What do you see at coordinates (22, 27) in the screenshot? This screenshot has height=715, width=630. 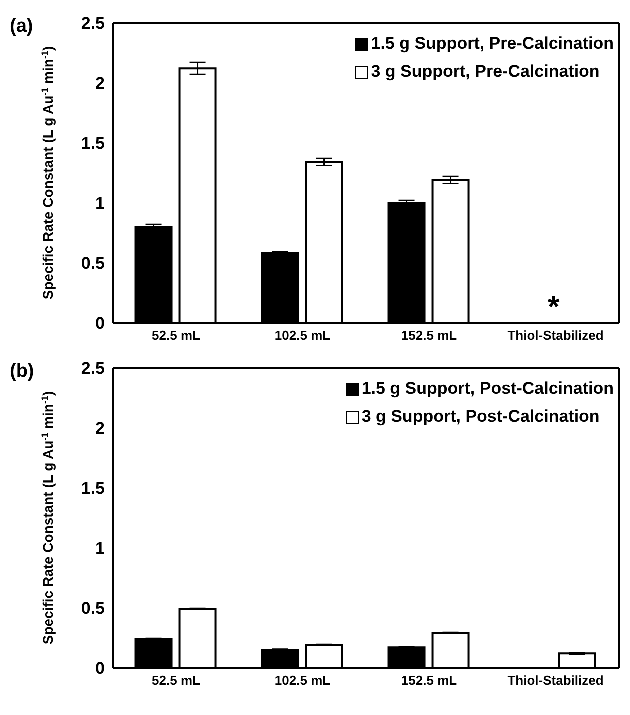 I see `chart-title: (a)` at bounding box center [22, 27].